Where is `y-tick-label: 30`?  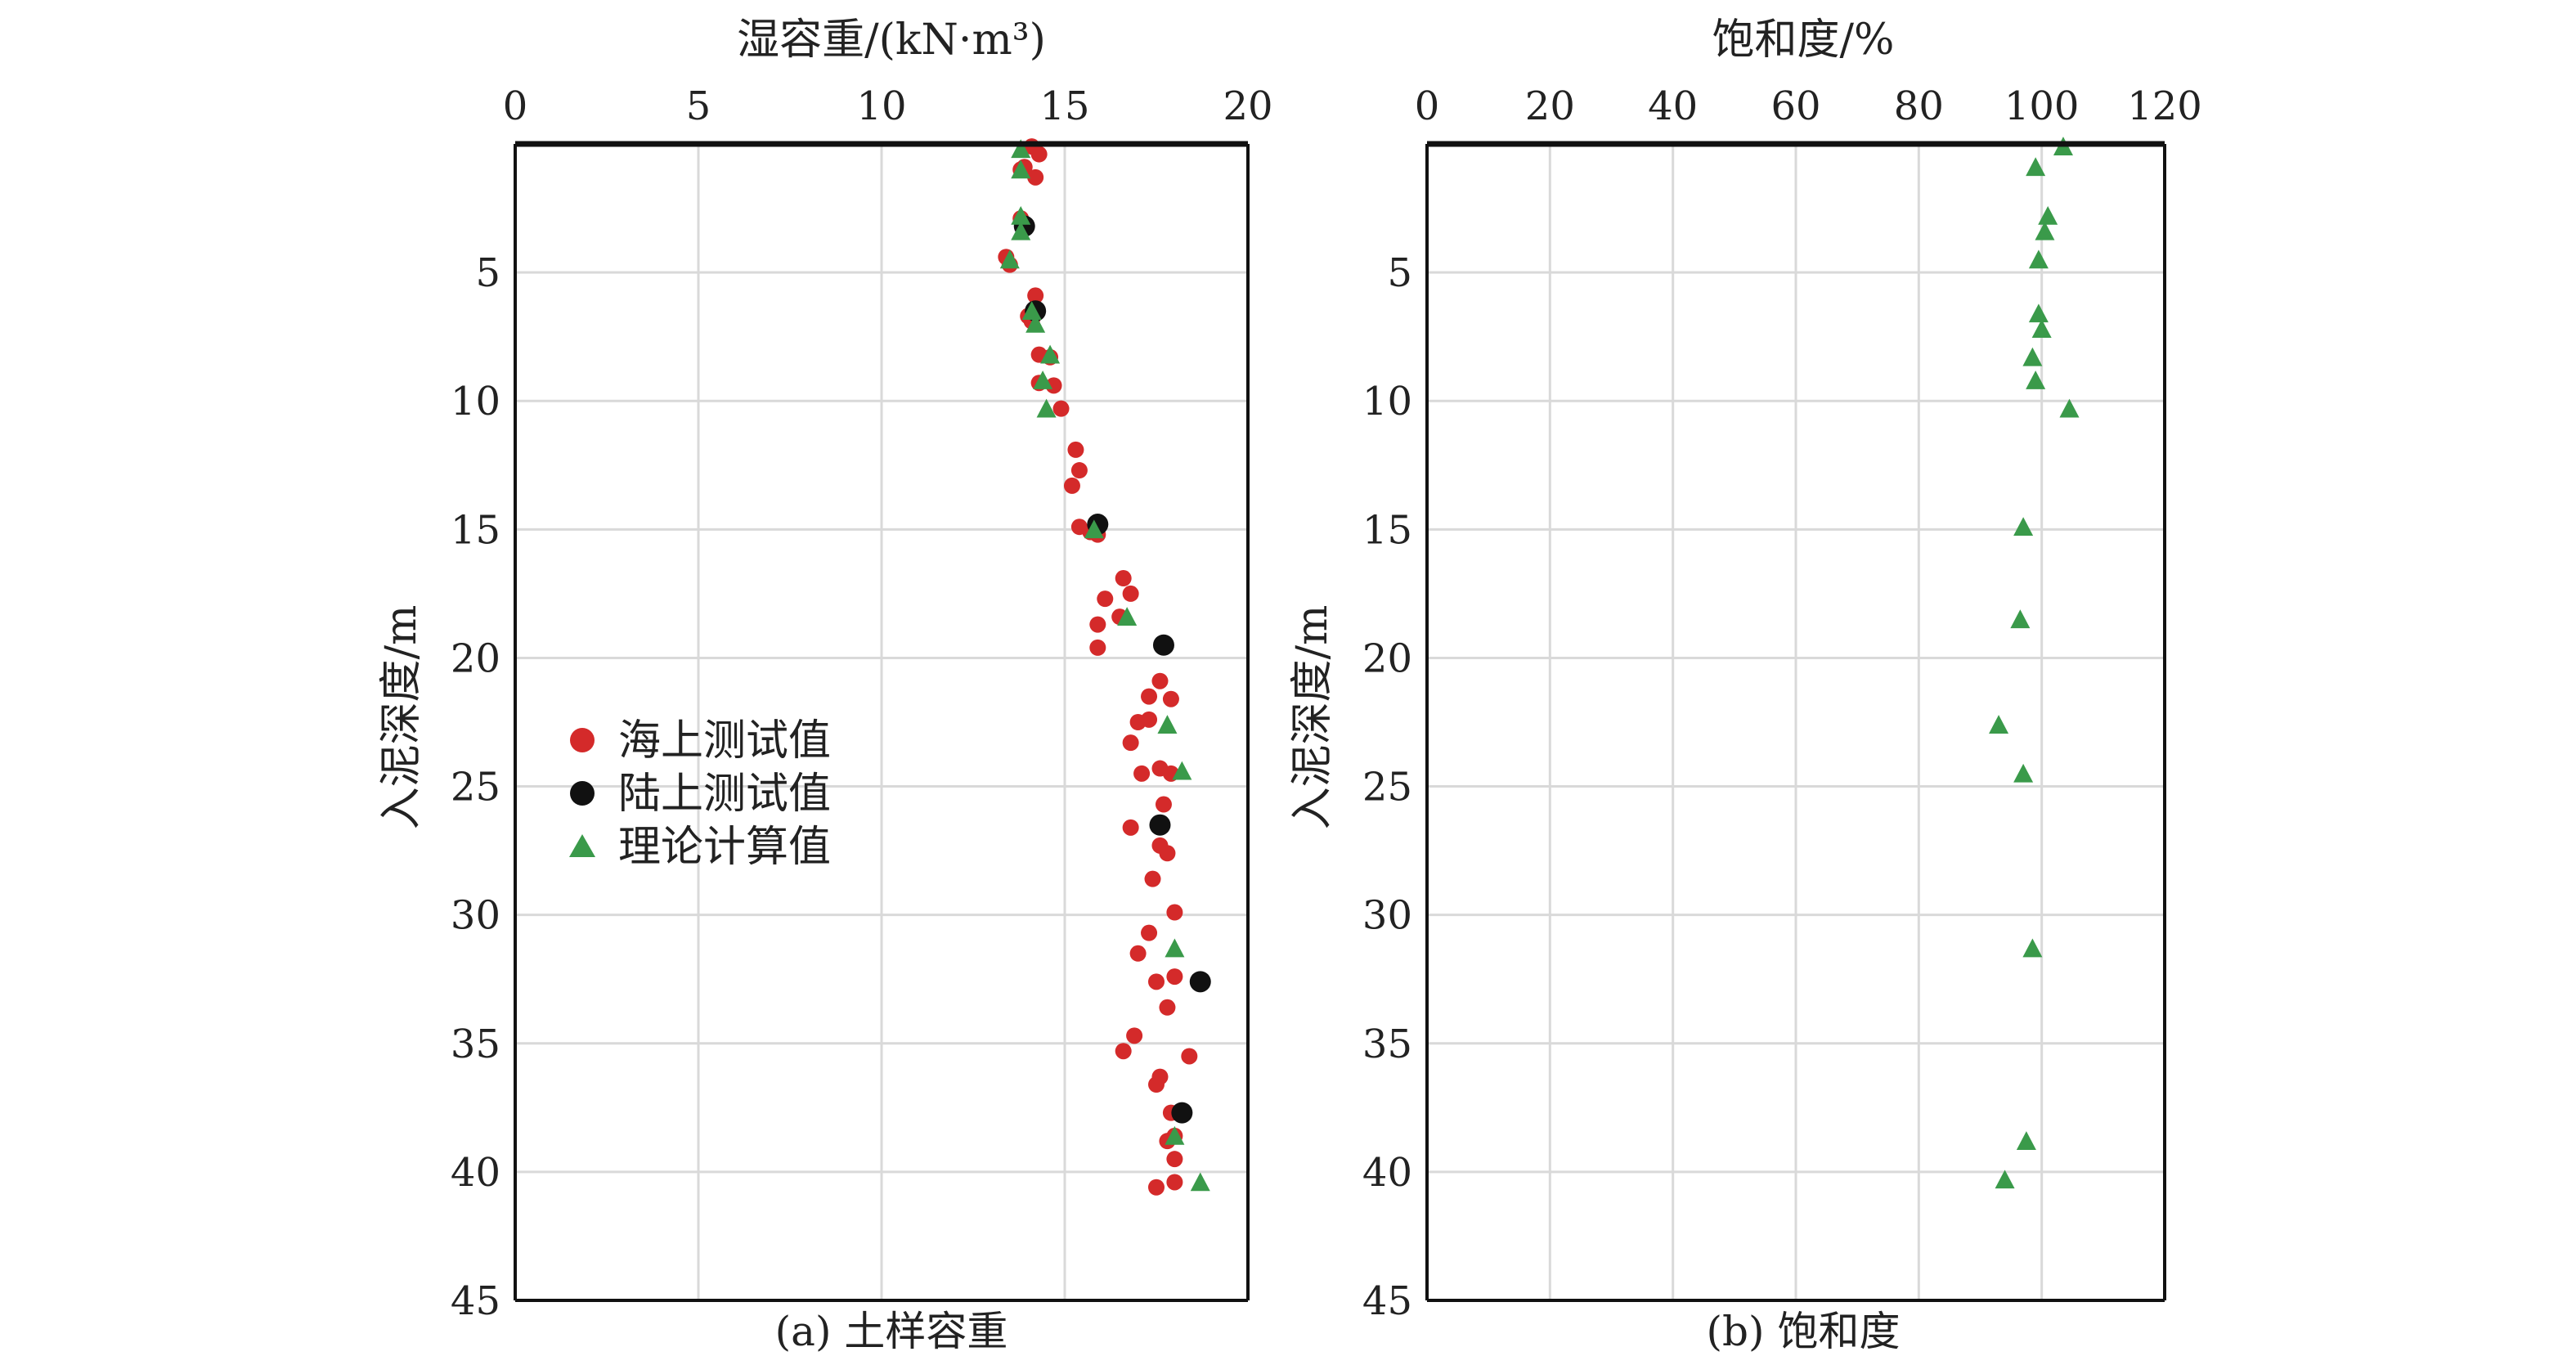
y-tick-label: 30 is located at coordinates (1387, 916).